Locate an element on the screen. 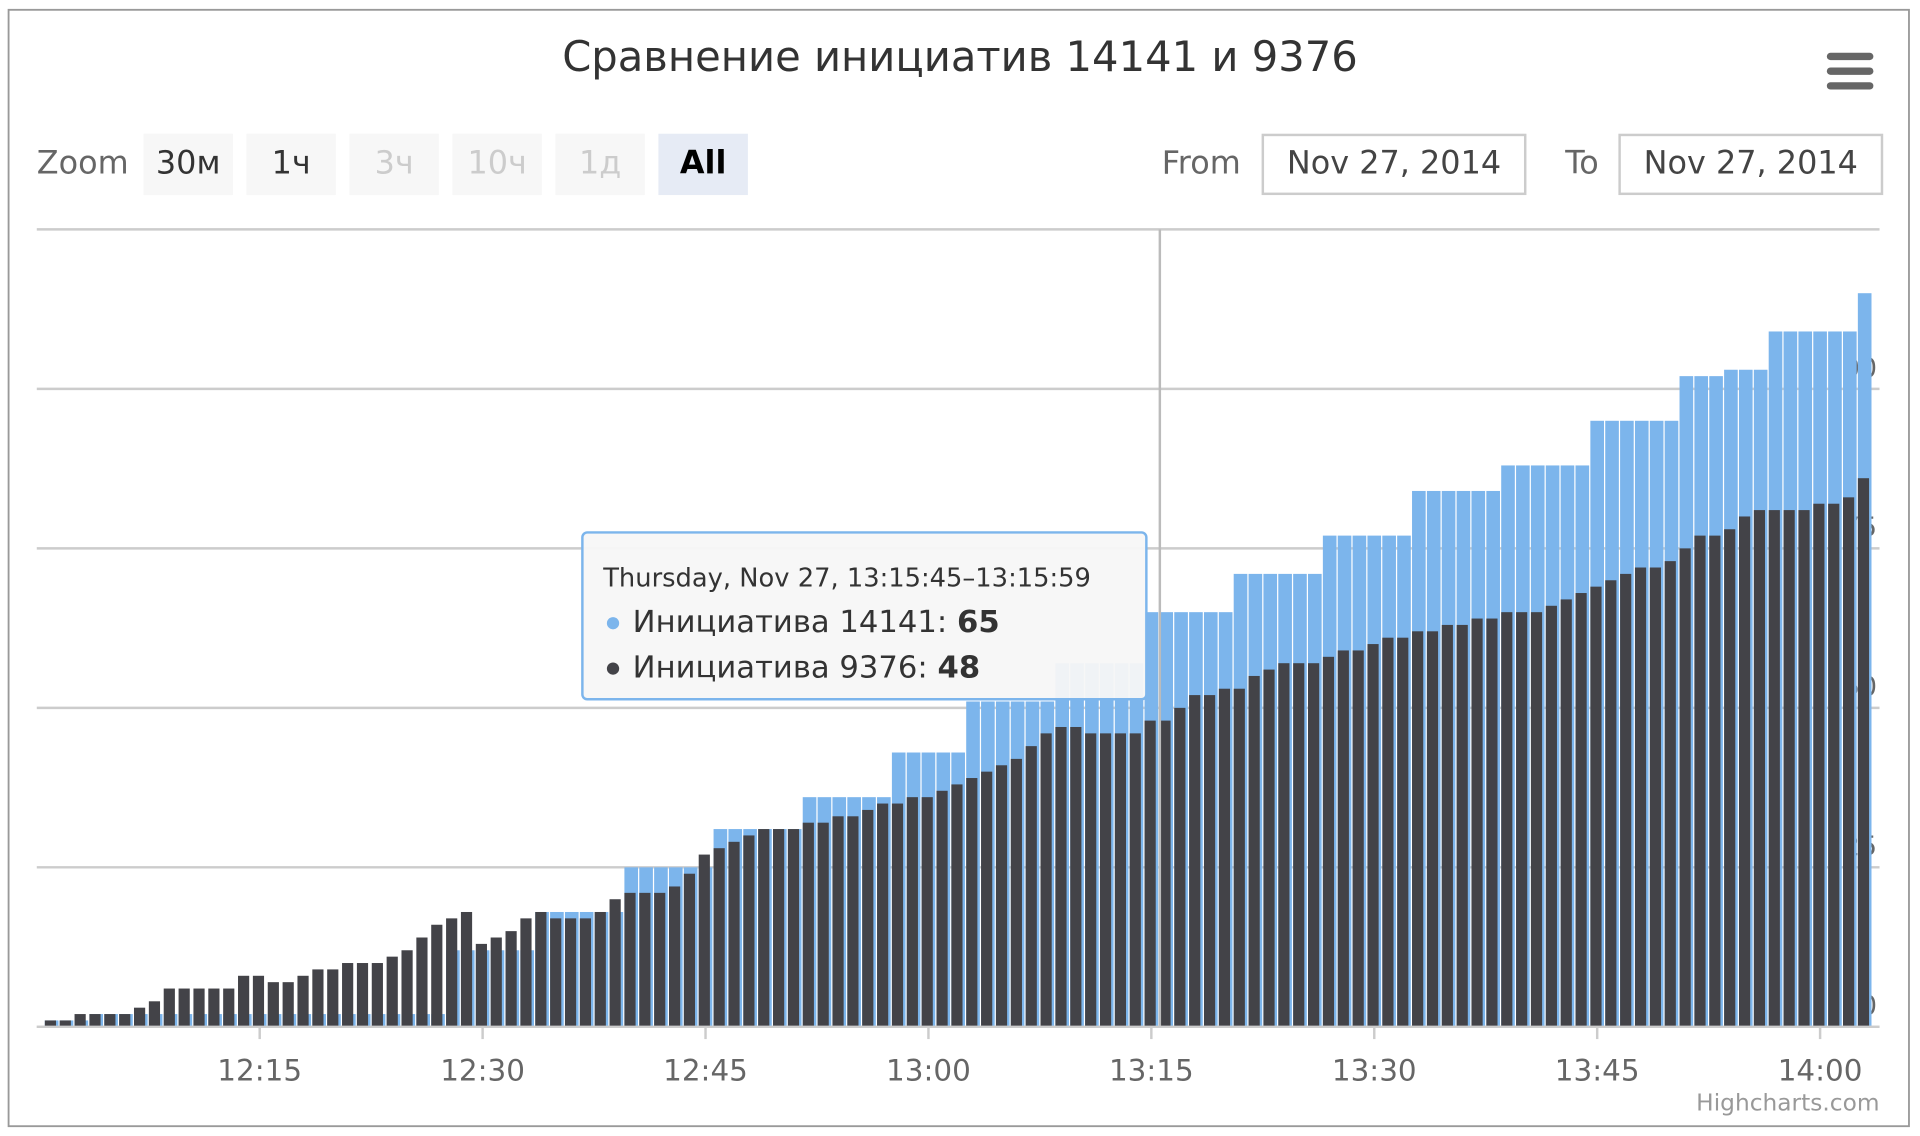 Image resolution: width=1920 pixels, height=1136 pixels. tooltip-value: 48 is located at coordinates (959, 667).